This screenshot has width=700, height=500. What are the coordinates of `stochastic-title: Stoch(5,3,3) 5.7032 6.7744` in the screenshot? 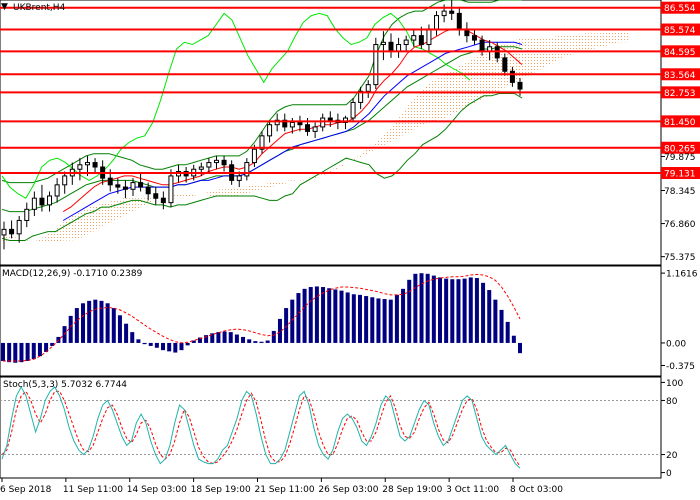 It's located at (65, 385).